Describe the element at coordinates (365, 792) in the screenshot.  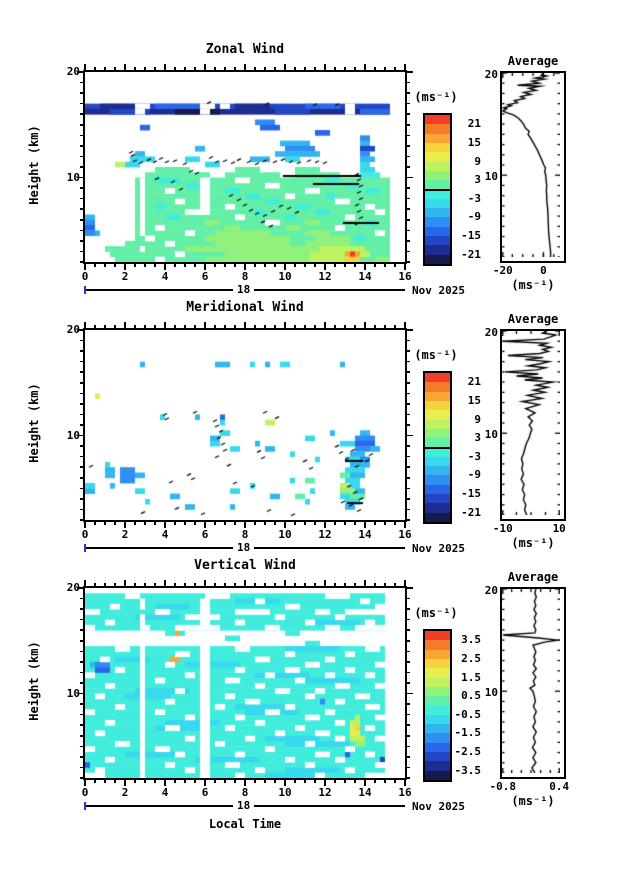
I see `x-tick-label: 14` at that location.